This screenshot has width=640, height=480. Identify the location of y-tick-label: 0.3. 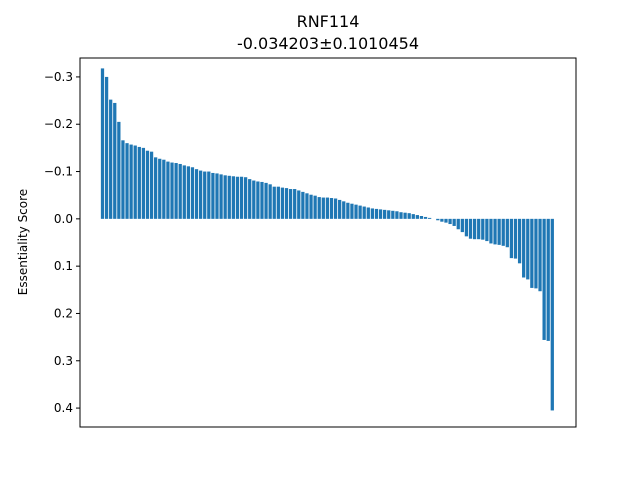
(63, 361).